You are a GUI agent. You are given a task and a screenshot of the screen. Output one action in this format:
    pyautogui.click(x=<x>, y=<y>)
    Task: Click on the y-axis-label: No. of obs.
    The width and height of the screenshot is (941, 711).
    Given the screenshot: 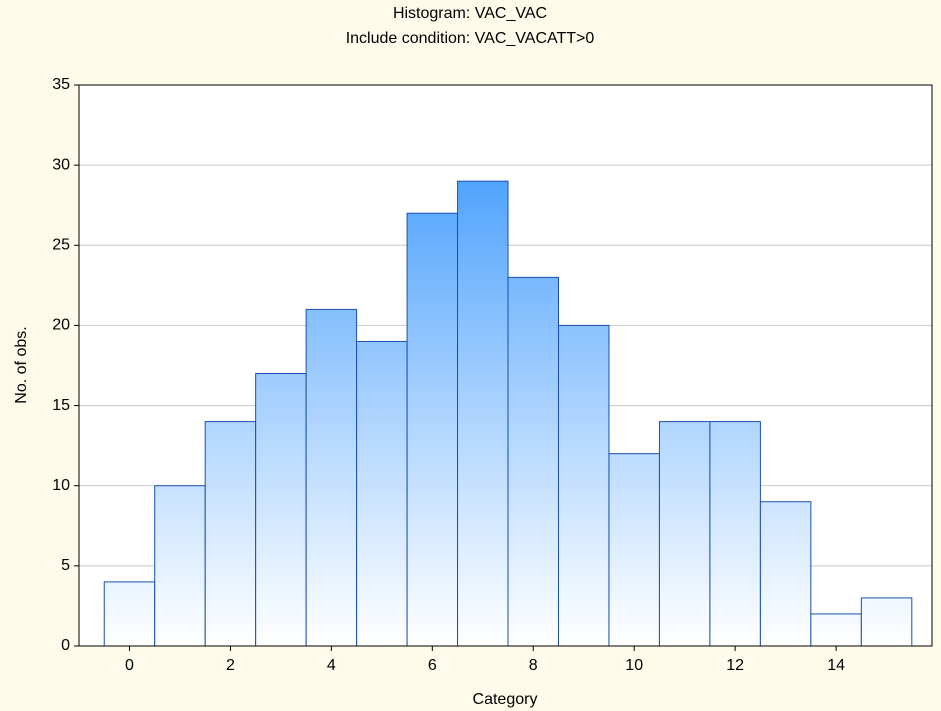 What is the action you would take?
    pyautogui.click(x=21, y=364)
    